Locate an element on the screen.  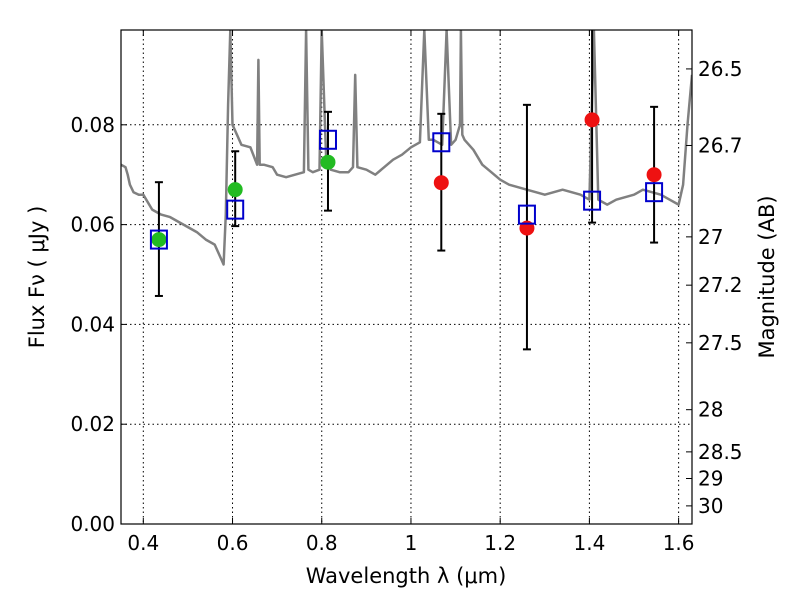
magnitude-tick-label: 28 is located at coordinates (710, 410).